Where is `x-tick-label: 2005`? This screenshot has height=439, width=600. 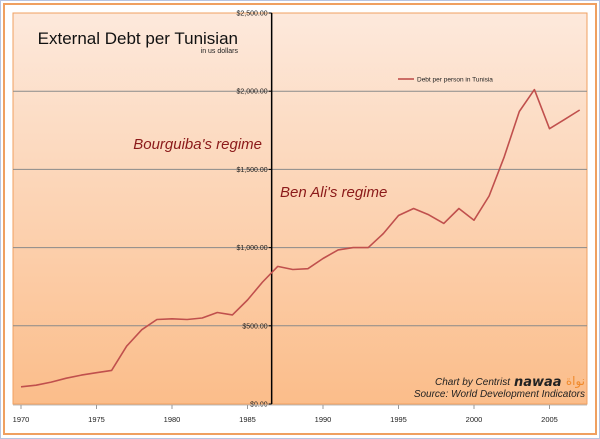
x-tick-label: 2005 is located at coordinates (549, 419).